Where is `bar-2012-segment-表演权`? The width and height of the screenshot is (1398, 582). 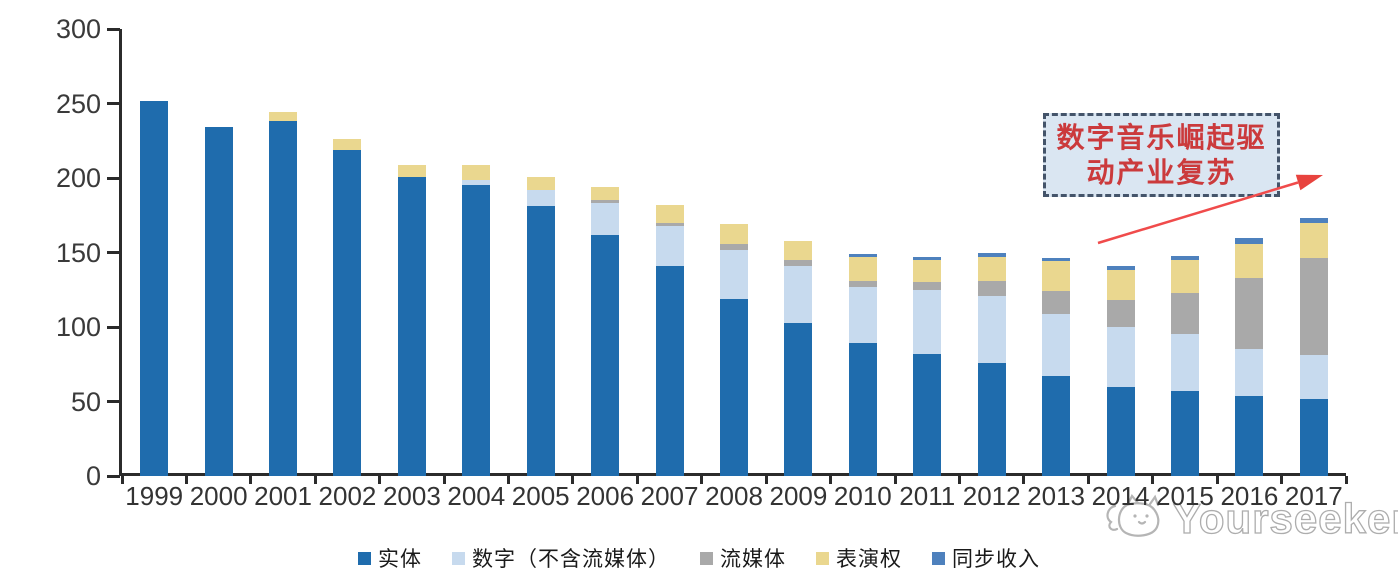
bar-2012-segment-表演权 is located at coordinates (991, 269).